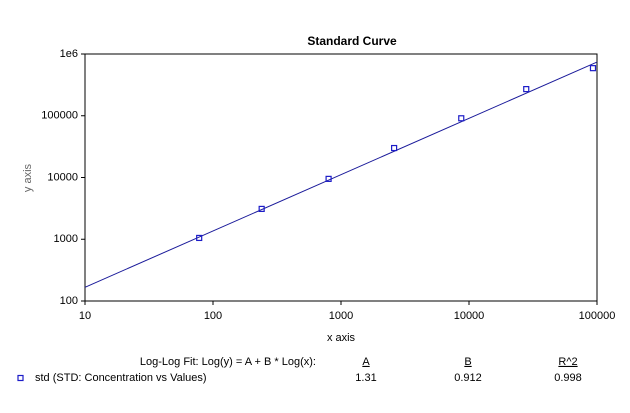 The width and height of the screenshot is (630, 413). What do you see at coordinates (59, 116) in the screenshot?
I see `y-tick-label: 100000` at bounding box center [59, 116].